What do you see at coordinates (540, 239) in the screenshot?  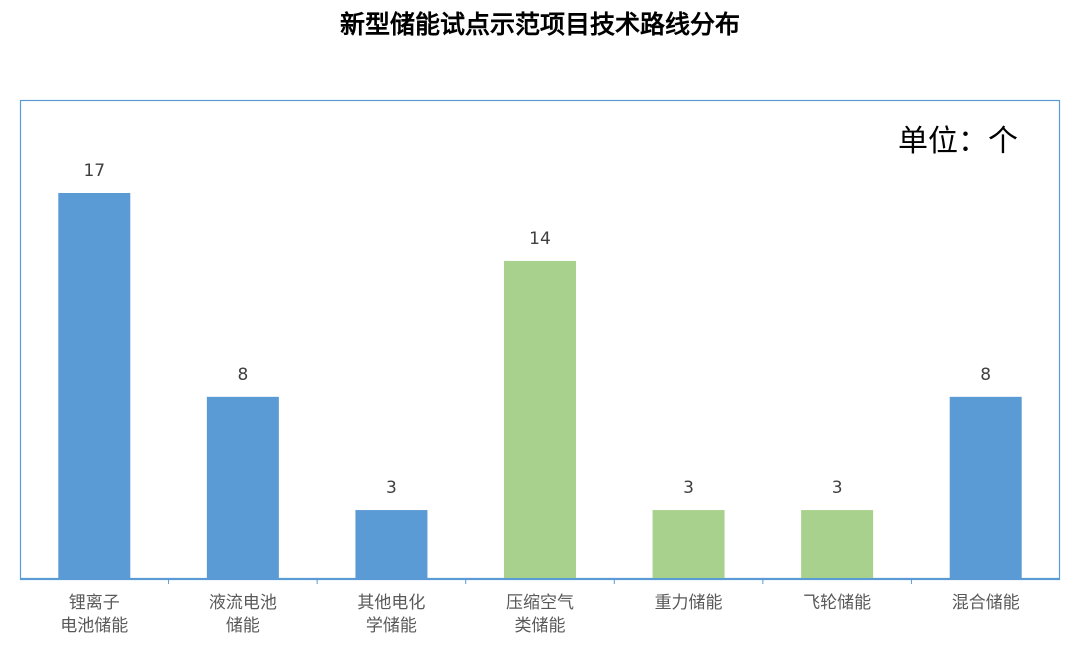 I see `value-label: 14` at bounding box center [540, 239].